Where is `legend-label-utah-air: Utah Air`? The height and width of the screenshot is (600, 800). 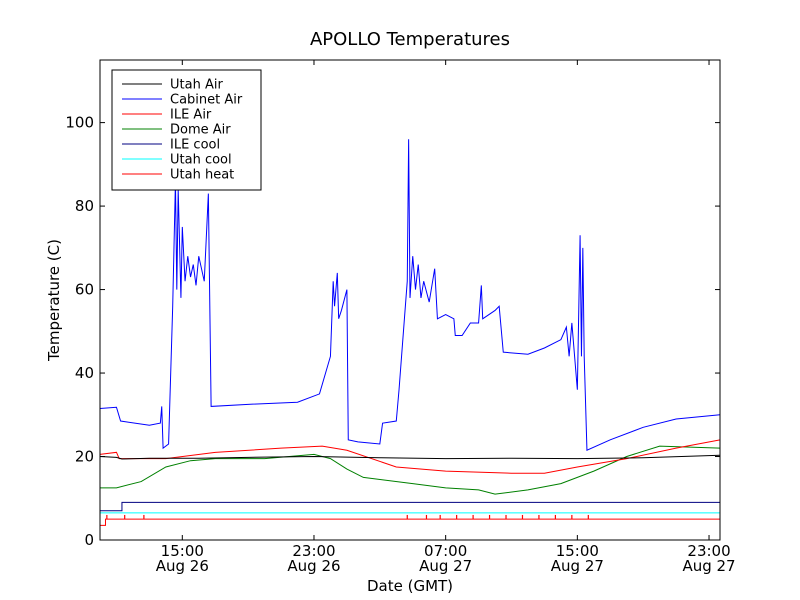 legend-label-utah-air: Utah Air is located at coordinates (196, 85).